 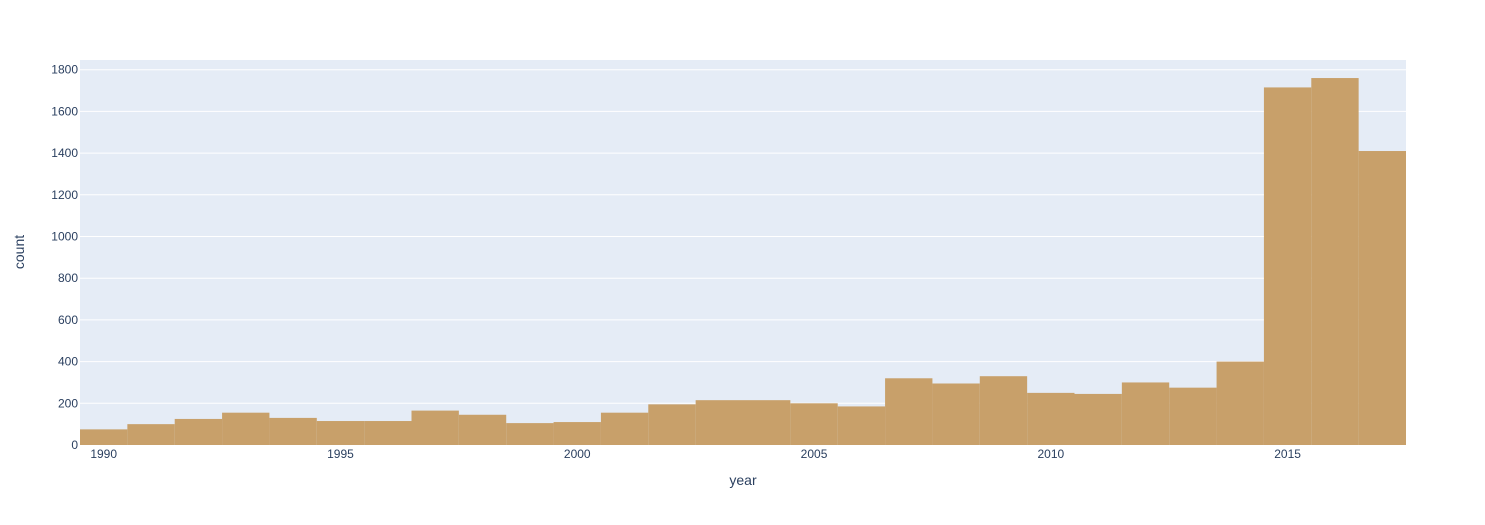 I want to click on x-tick-label: 2015, so click(x=1287, y=454).